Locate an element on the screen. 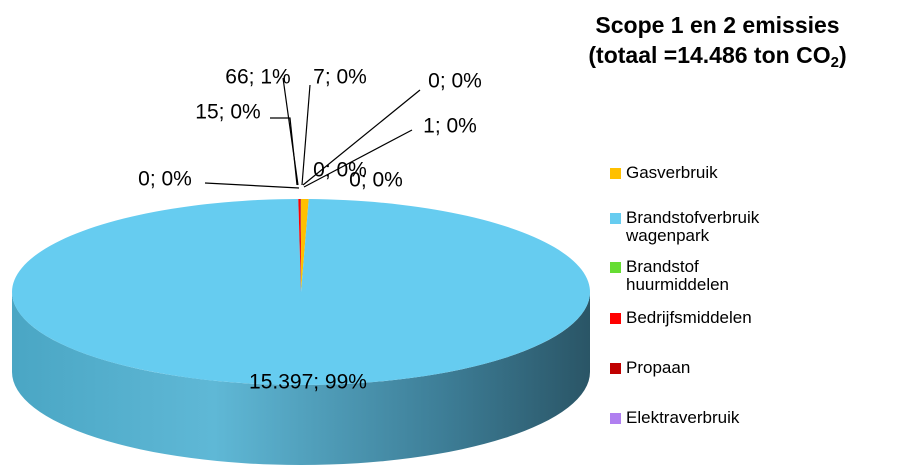 This screenshot has height=469, width=909. subtitle-suffix: ) is located at coordinates (842, 55).